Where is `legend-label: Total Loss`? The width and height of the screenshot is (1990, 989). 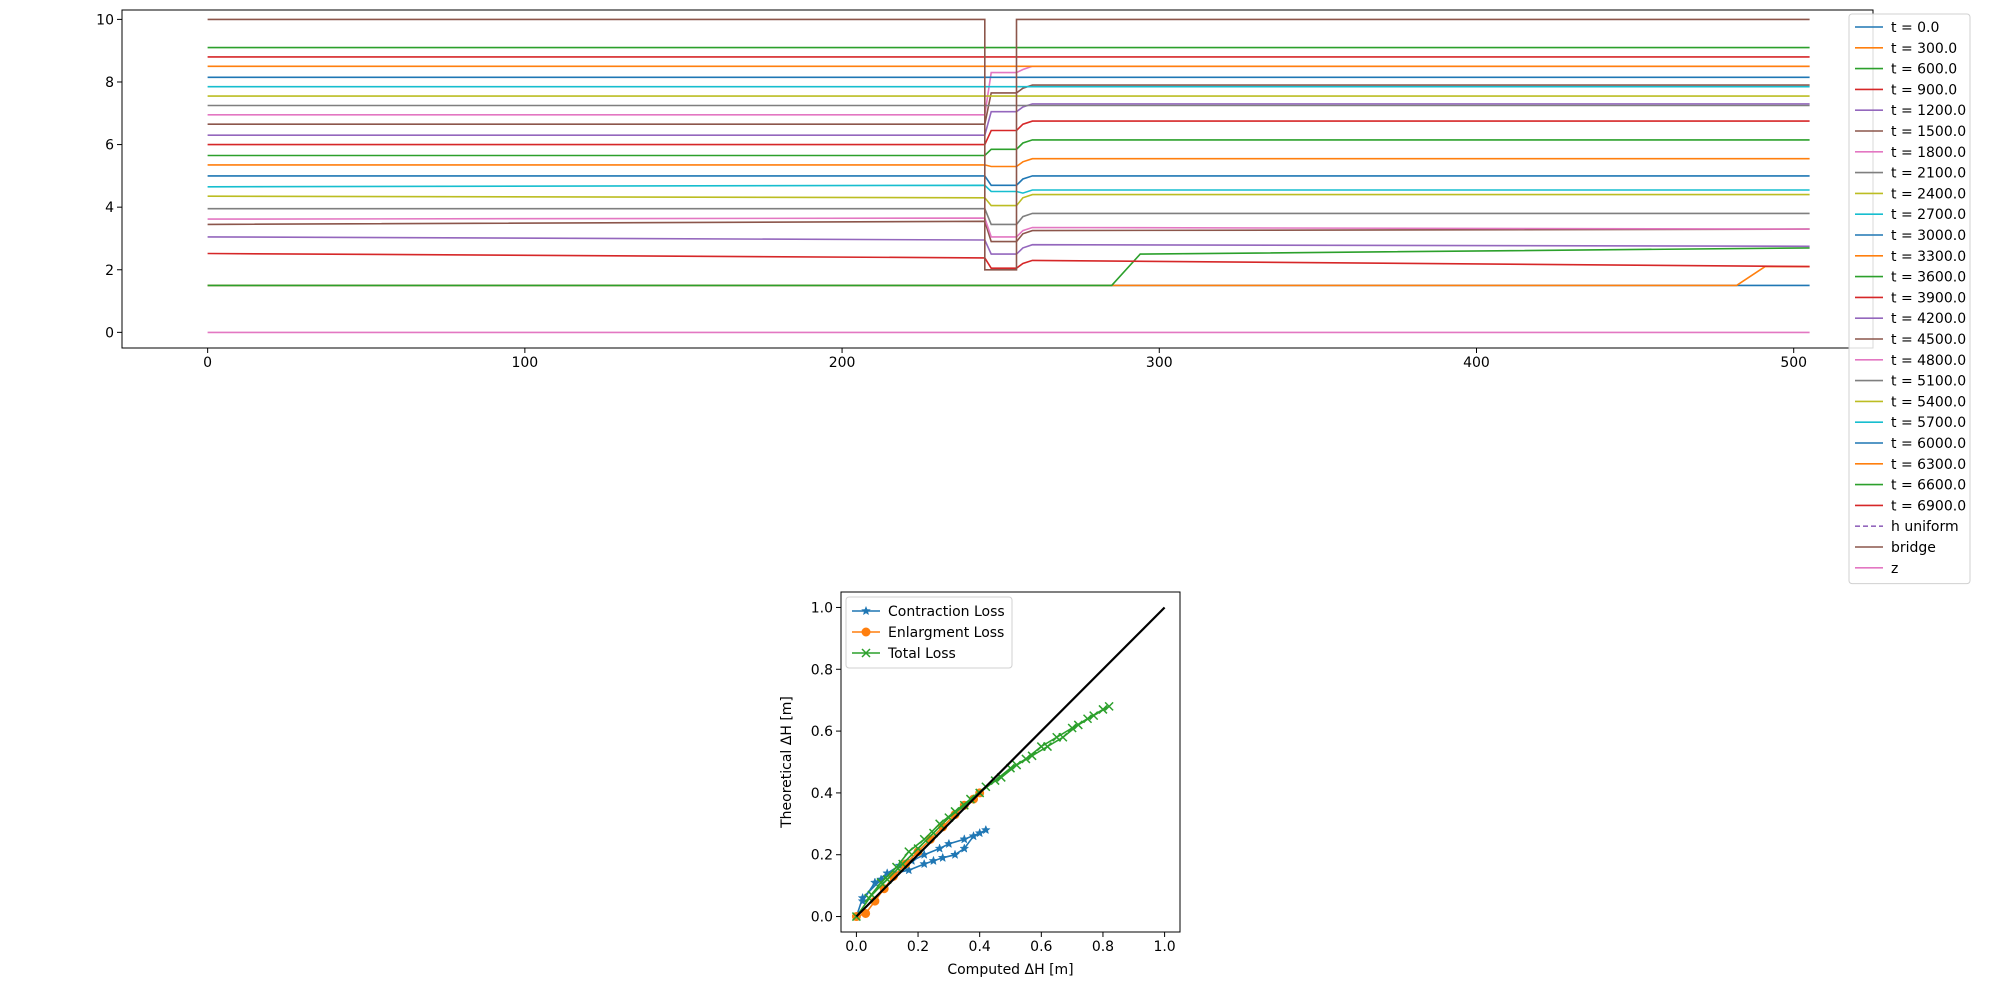
legend-label: Total Loss is located at coordinates (921, 654).